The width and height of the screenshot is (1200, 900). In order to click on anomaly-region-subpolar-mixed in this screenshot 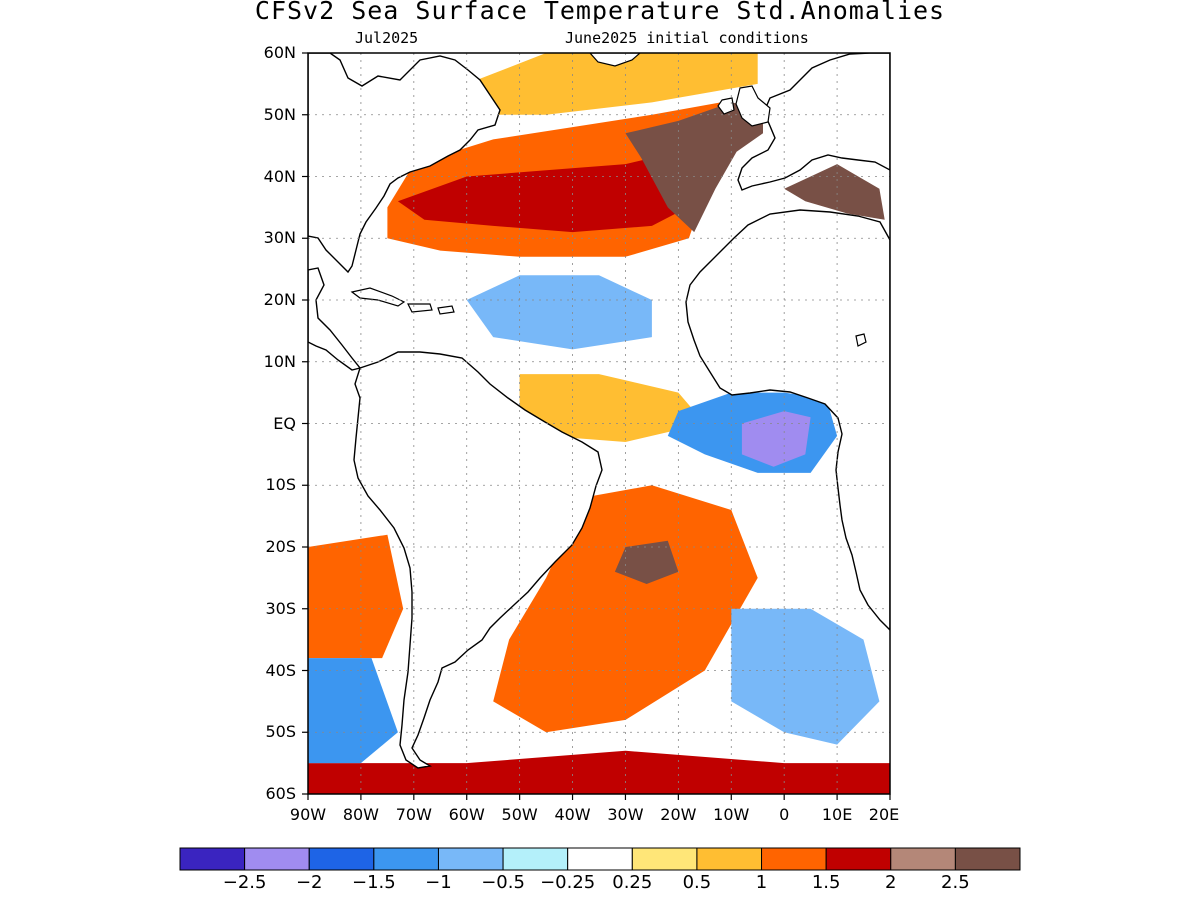, I will do `click(612, 84)`.